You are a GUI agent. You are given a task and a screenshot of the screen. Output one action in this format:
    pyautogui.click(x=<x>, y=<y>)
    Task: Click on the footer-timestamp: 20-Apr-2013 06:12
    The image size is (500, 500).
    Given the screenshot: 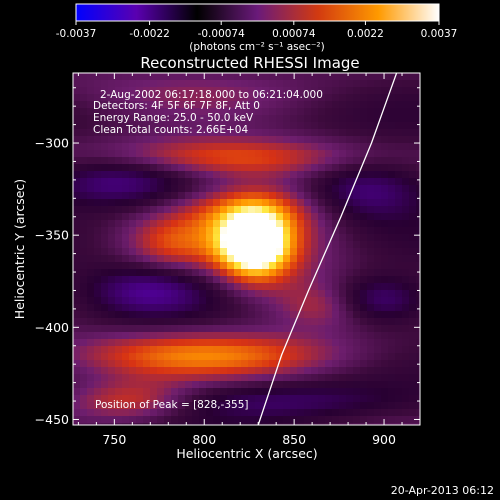 What is the action you would take?
    pyautogui.click(x=442, y=490)
    